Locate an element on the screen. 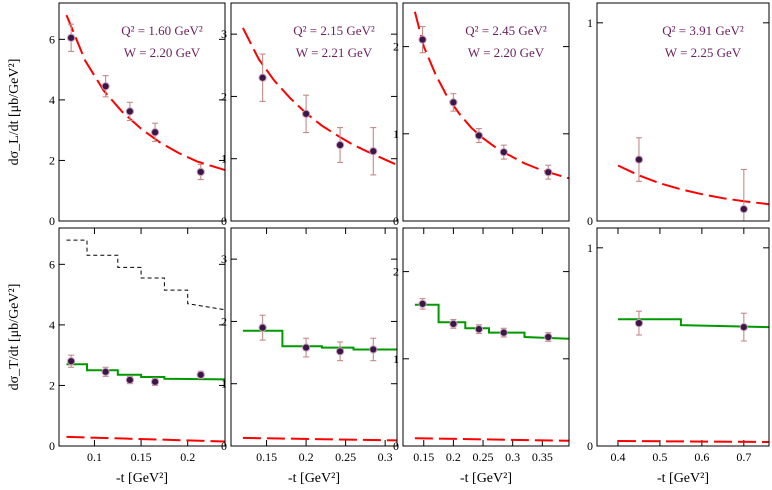 This screenshot has width=772, height=490. panel-L1: 0 2 4 6 Q² = 1.60 GeV² W = 2.20 GeV is located at coordinates (137, 115).